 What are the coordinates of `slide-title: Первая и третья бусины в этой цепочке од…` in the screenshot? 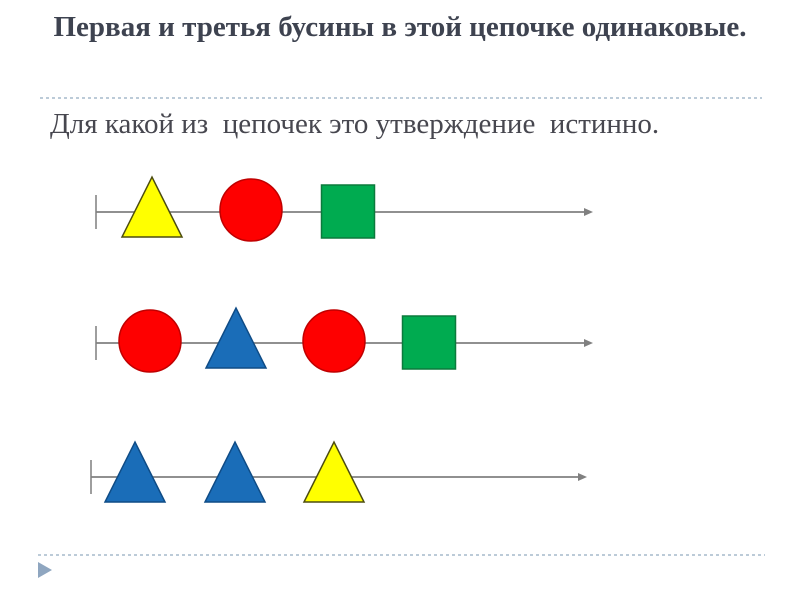 It's located at (400, 27).